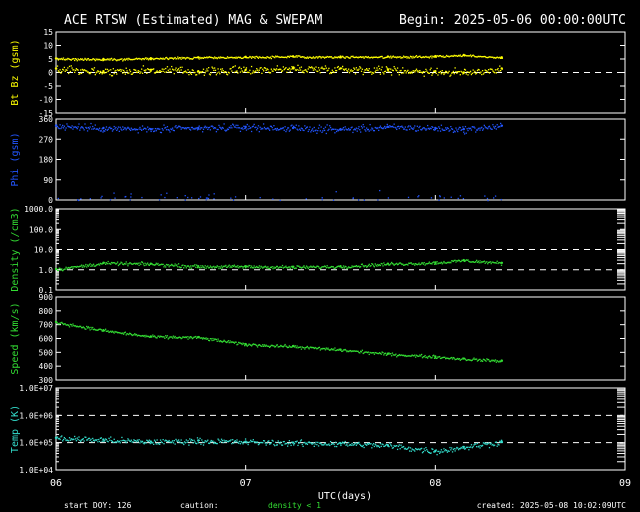 This screenshot has width=640, height=512. I want to click on caution-label: caution:, so click(199, 505).